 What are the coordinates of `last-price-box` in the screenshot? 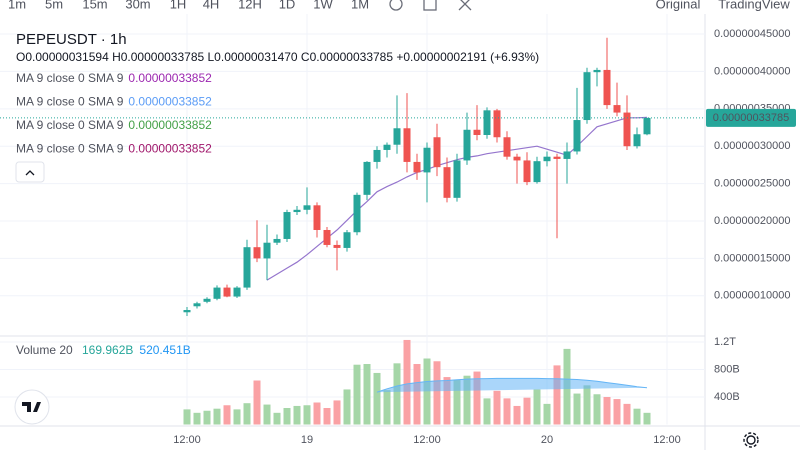 It's located at (751, 117).